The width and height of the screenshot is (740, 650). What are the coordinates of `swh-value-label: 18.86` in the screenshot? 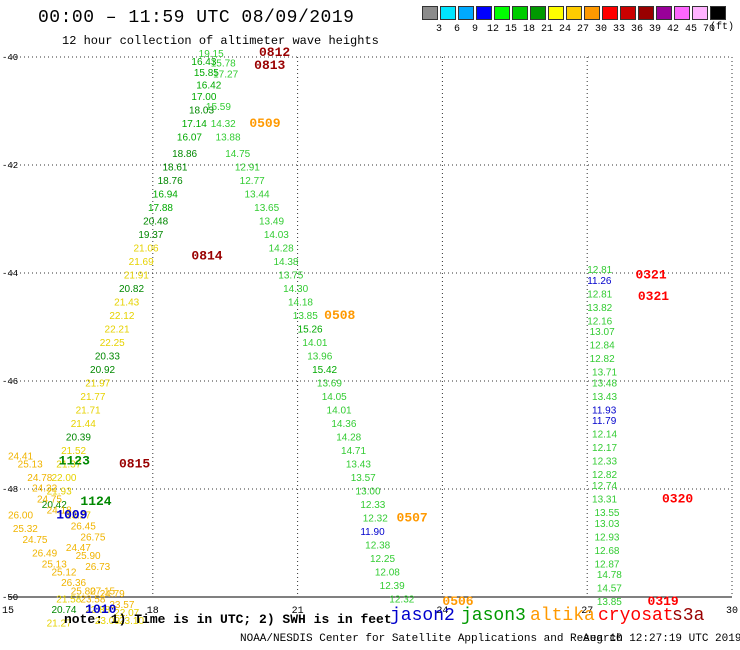 It's located at (184, 154).